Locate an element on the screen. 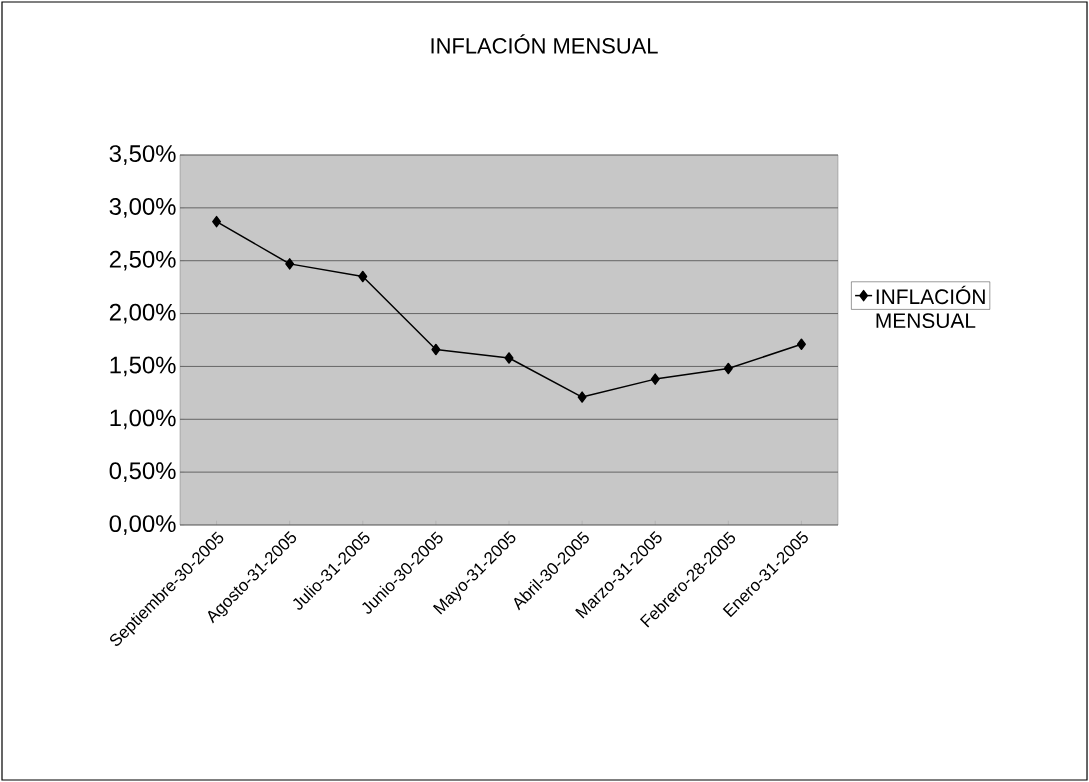 The width and height of the screenshot is (1089, 782). y-tick-label: 1,50% is located at coordinates (143, 366).